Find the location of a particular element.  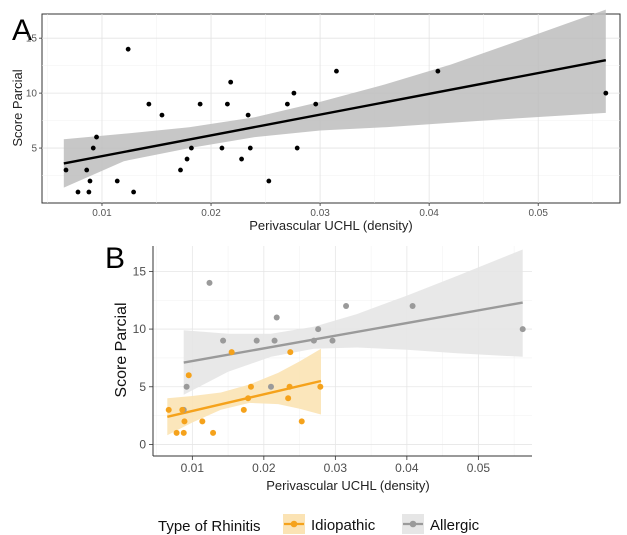

panel-b-x-axis-label: Perivascular UCHL (density) is located at coordinates (348, 485).